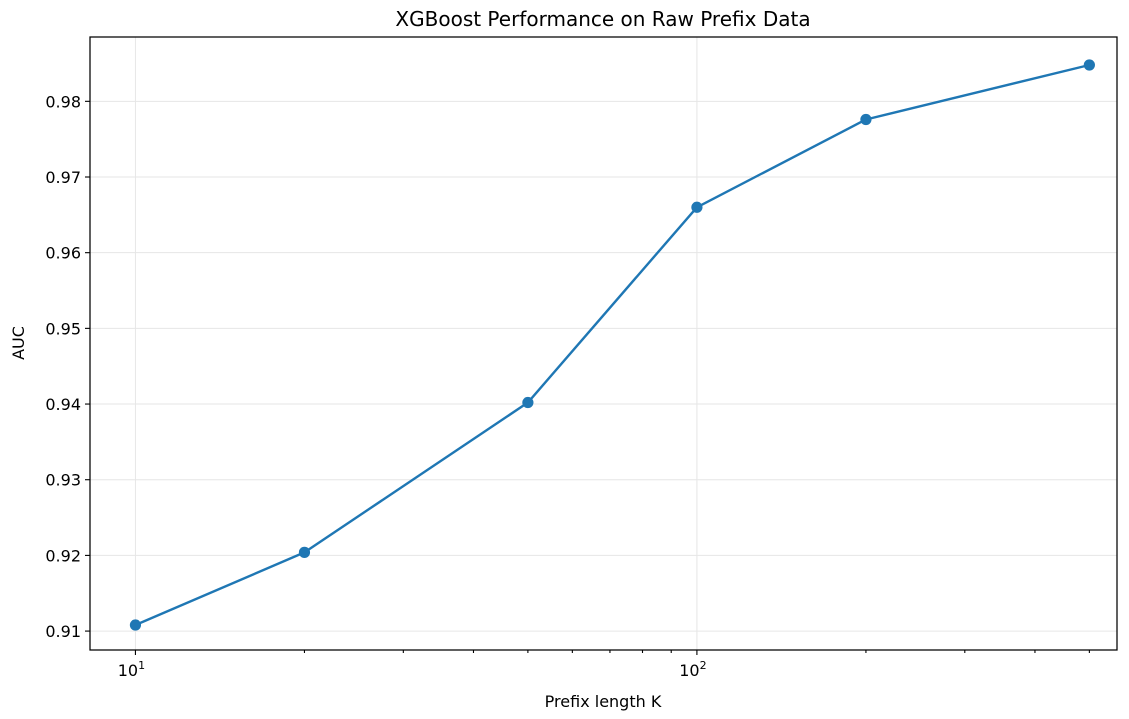  I want to click on y-axis-label: AUC, so click(18, 343).